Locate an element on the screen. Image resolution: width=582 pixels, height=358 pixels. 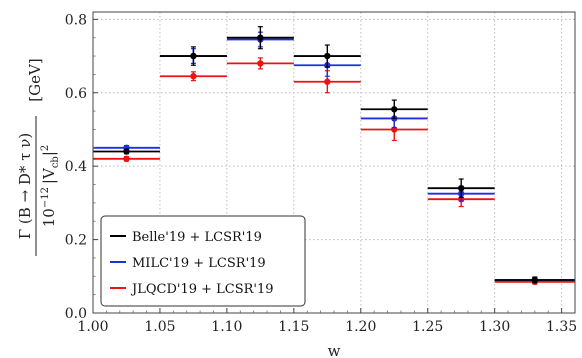
y-axis-label-unit: [GeV] is located at coordinates (35, 79).